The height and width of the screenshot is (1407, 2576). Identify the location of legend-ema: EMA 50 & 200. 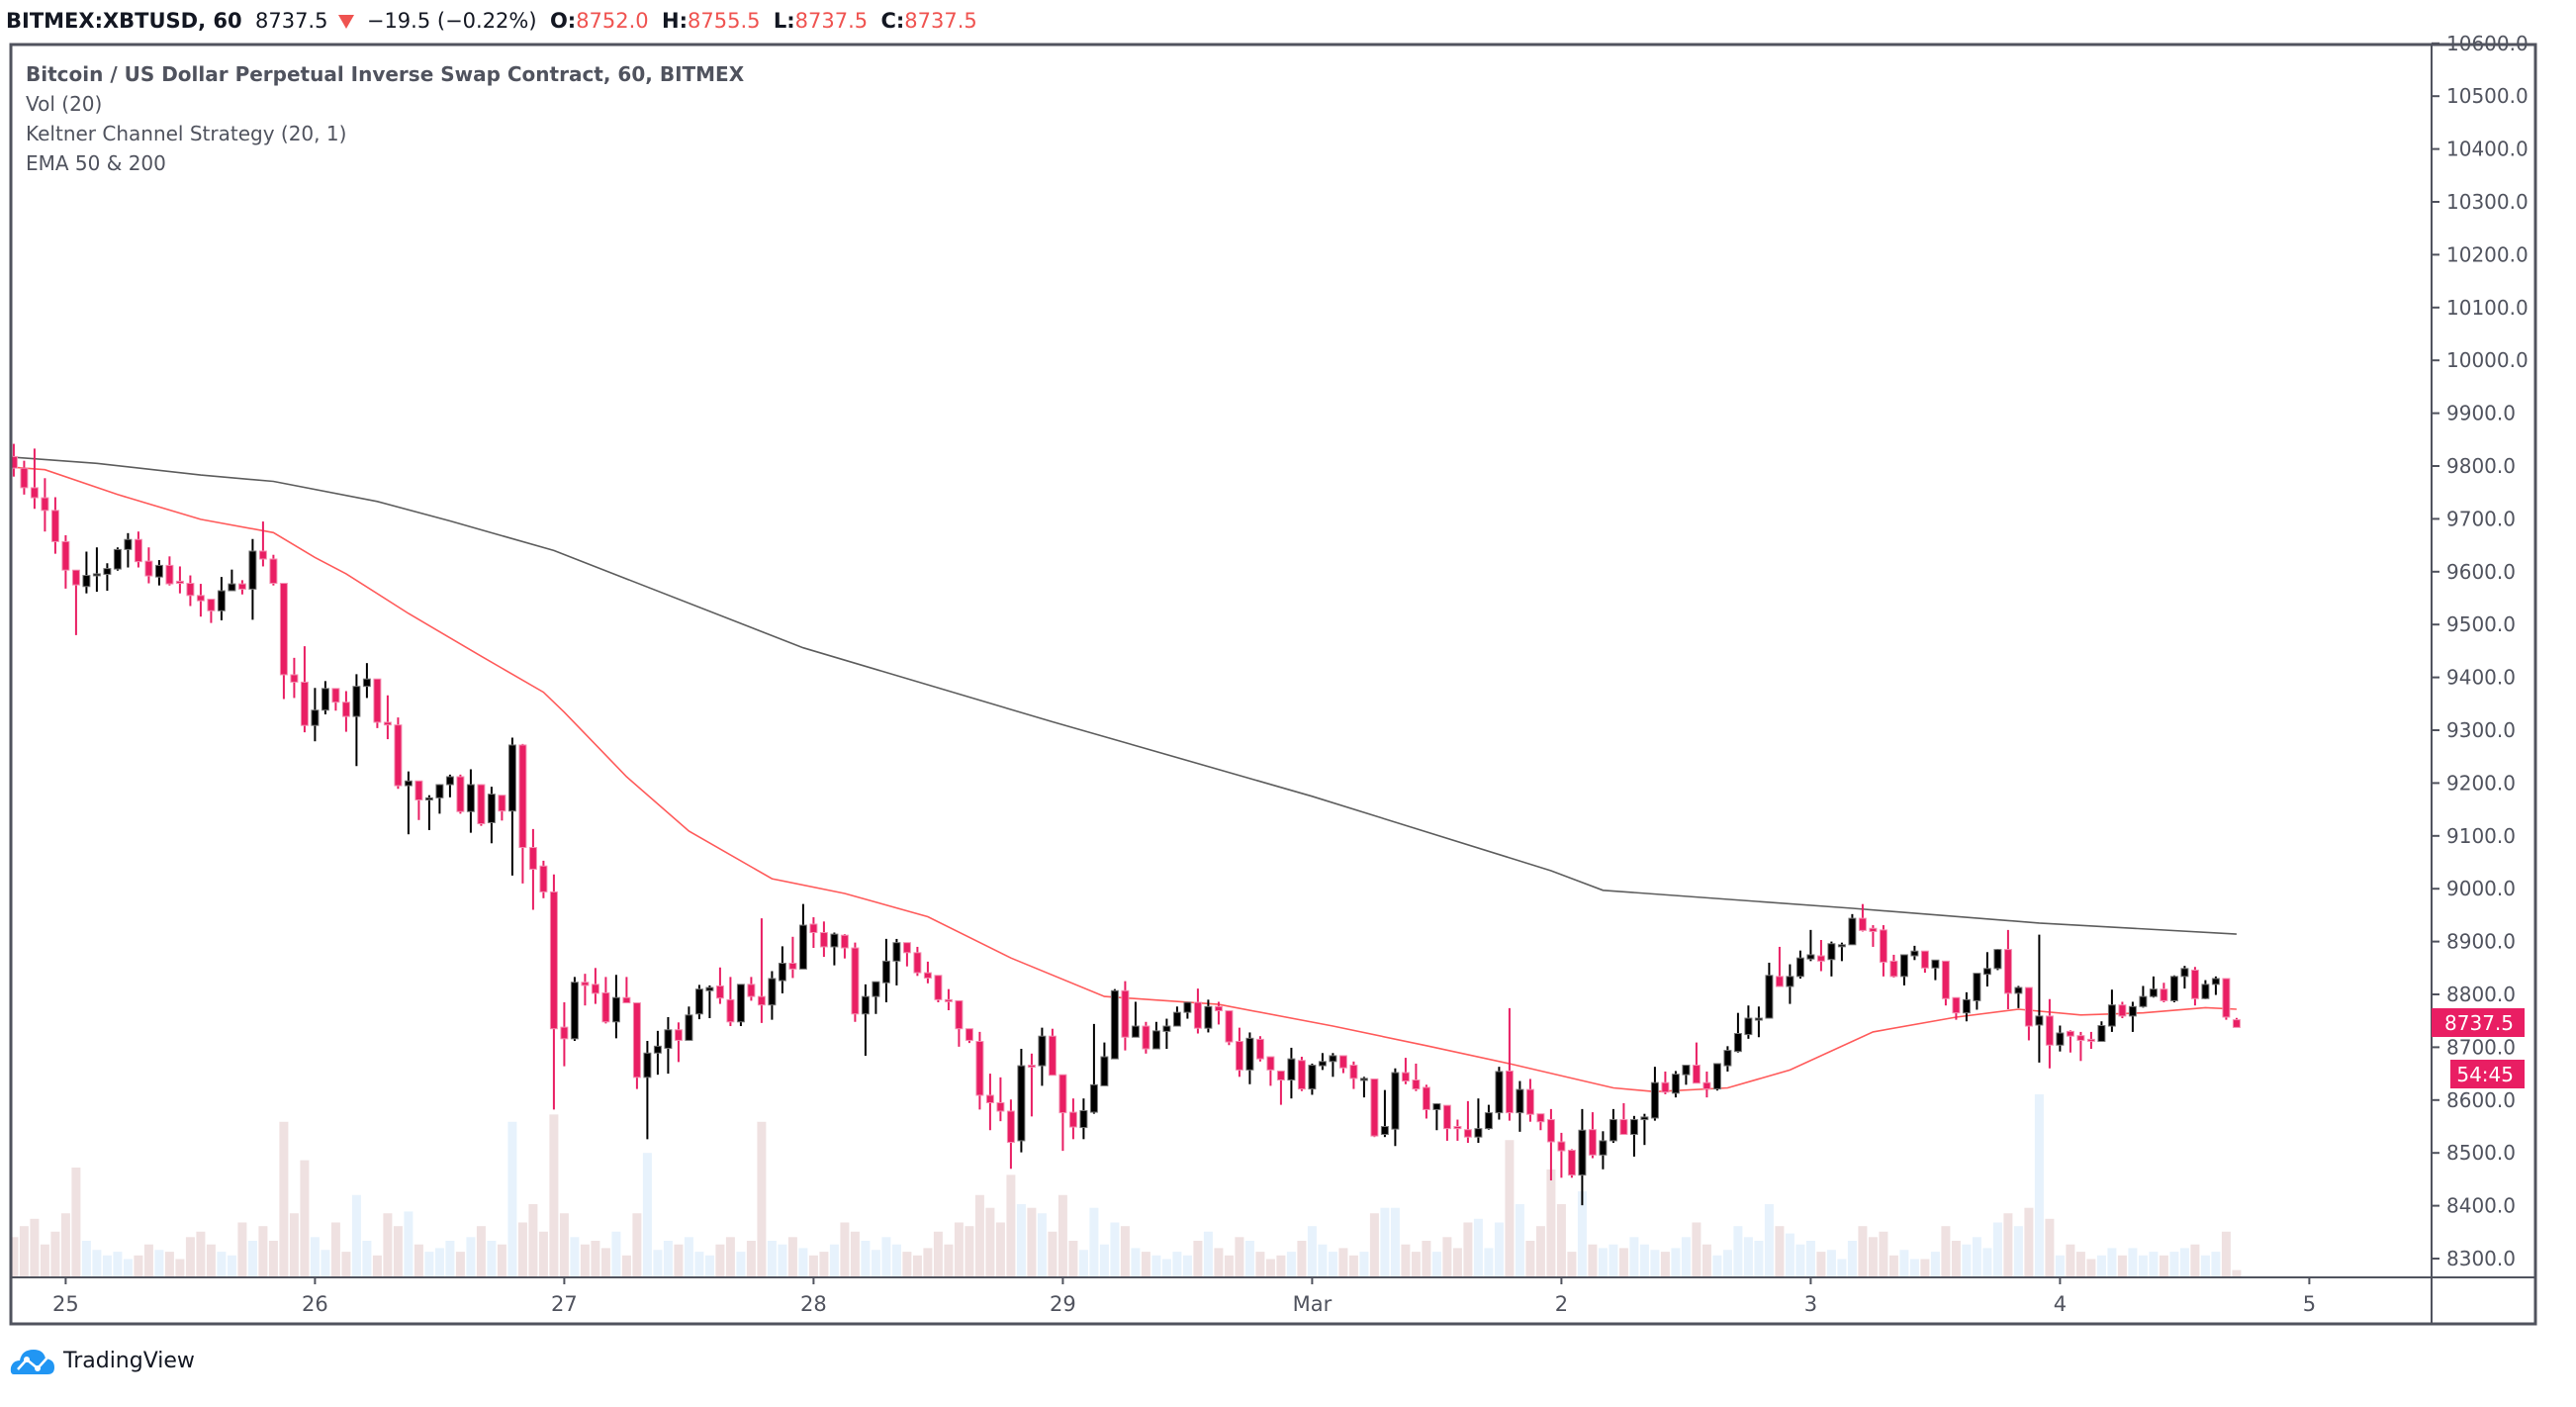
(96, 163).